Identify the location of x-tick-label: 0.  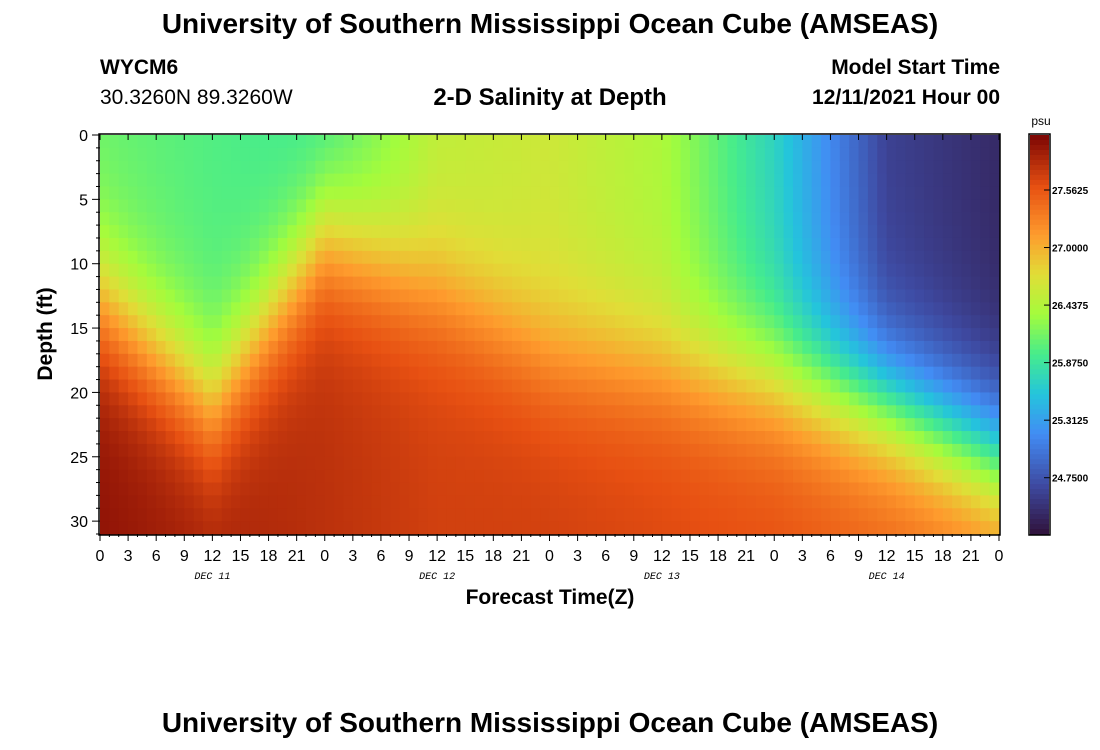
(549, 556).